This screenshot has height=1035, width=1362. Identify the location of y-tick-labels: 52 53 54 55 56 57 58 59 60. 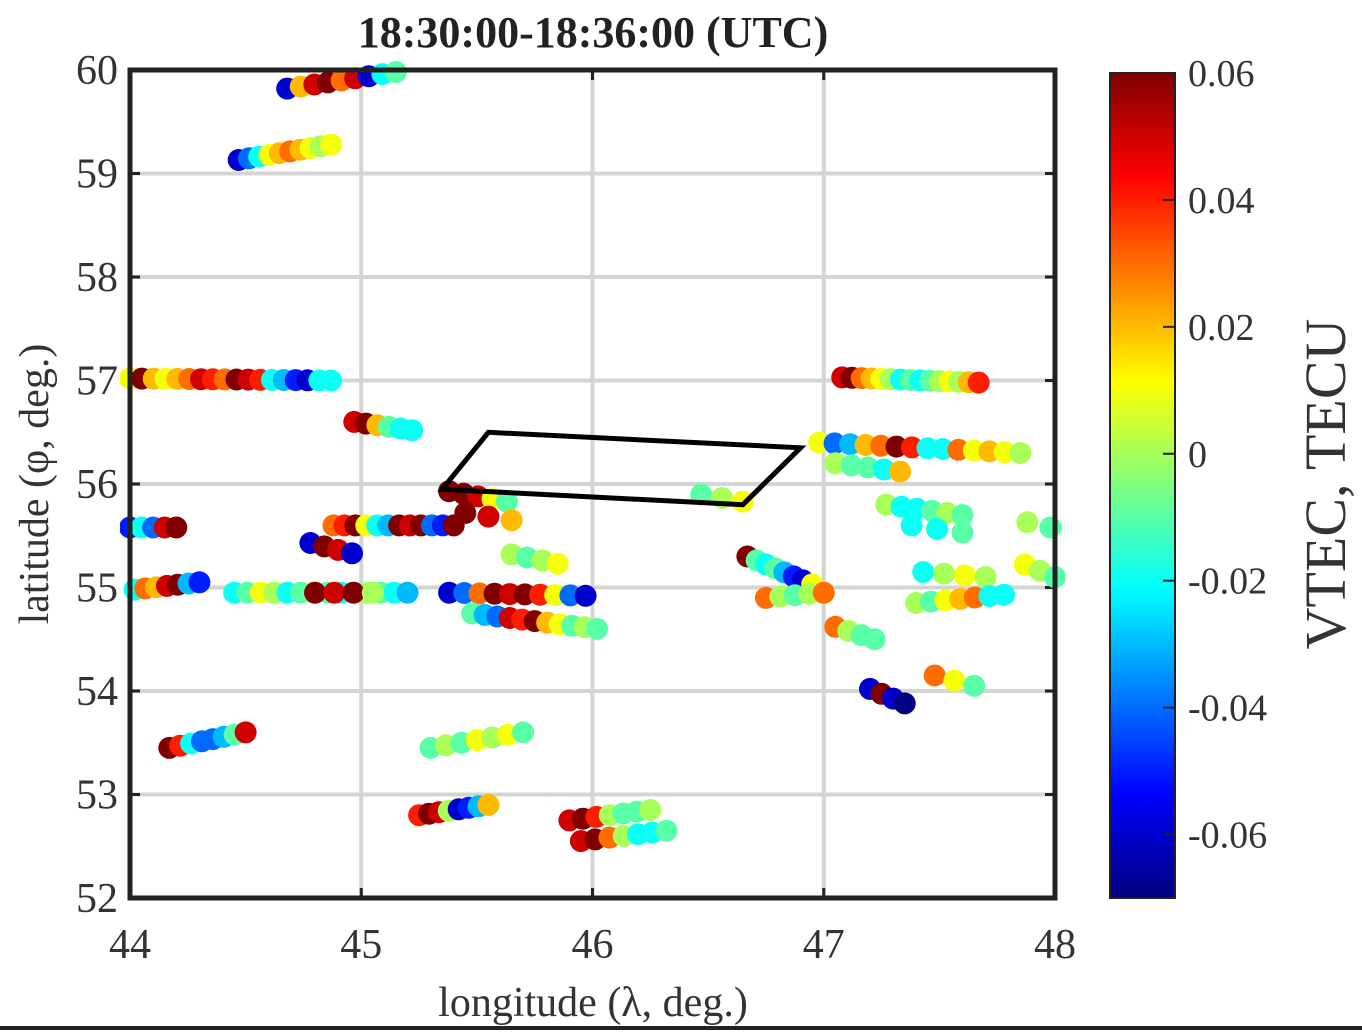
(97, 485).